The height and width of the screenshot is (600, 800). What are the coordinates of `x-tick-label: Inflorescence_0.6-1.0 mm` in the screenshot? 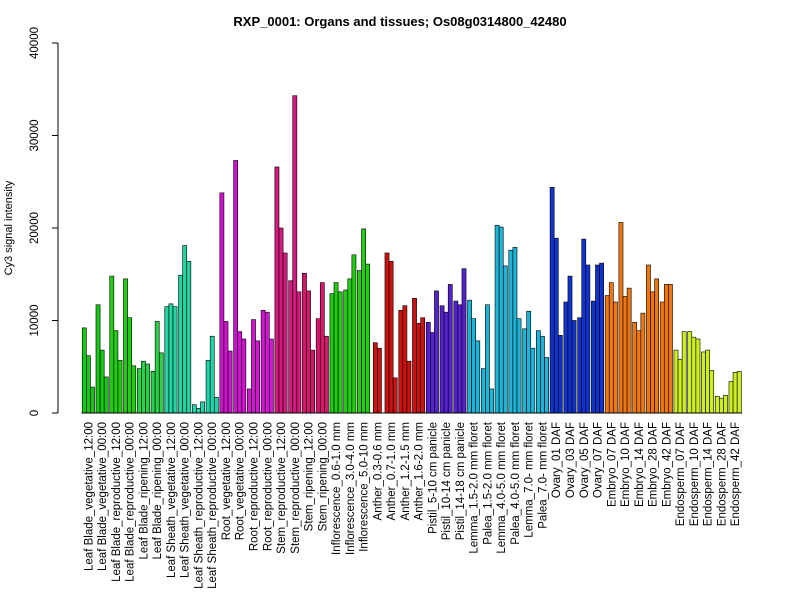 It's located at (337, 488).